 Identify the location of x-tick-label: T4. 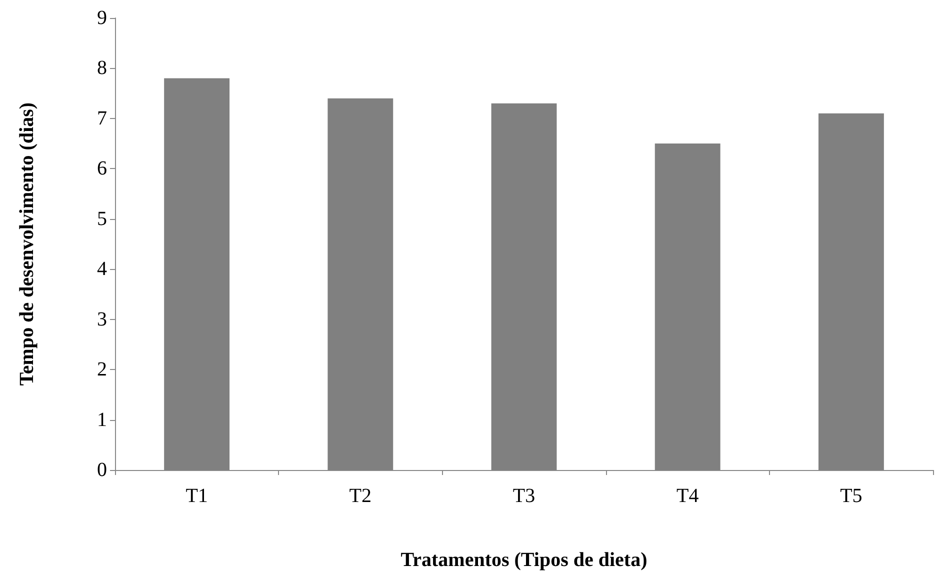
(687, 496).